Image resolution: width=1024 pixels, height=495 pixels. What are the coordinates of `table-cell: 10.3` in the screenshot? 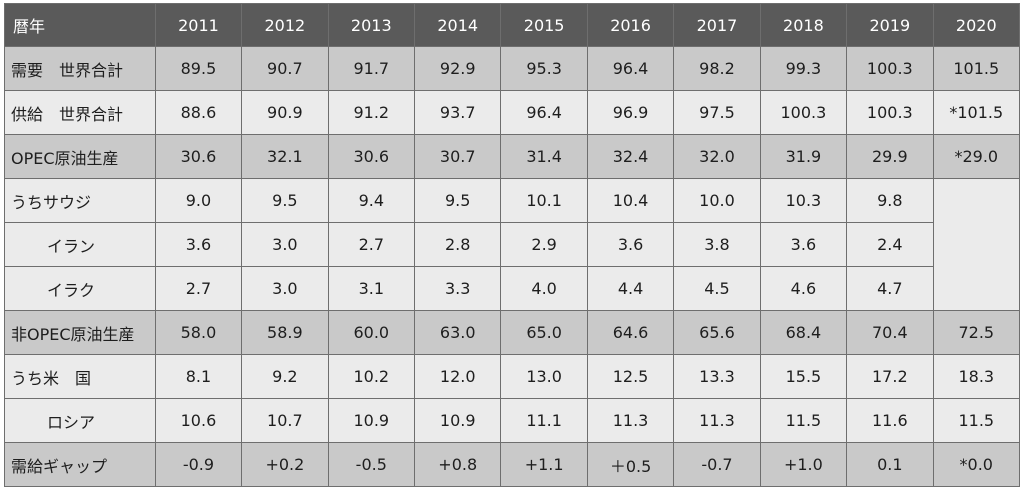 It's located at (803, 200).